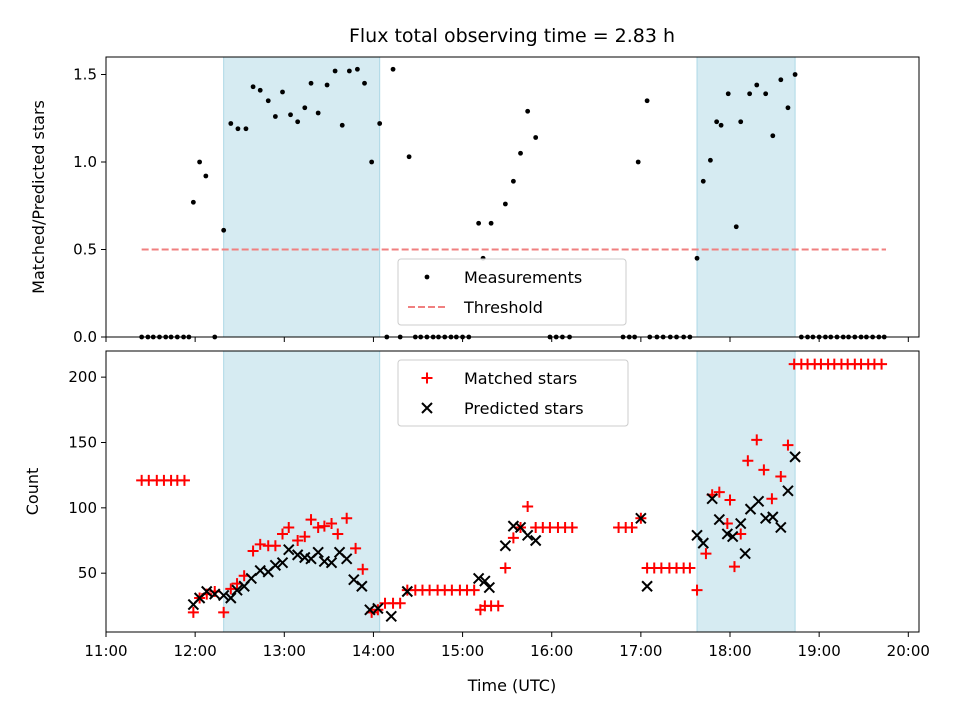  Describe the element at coordinates (511, 685) in the screenshot. I see `x-axis-label: Time (UTC)` at that location.